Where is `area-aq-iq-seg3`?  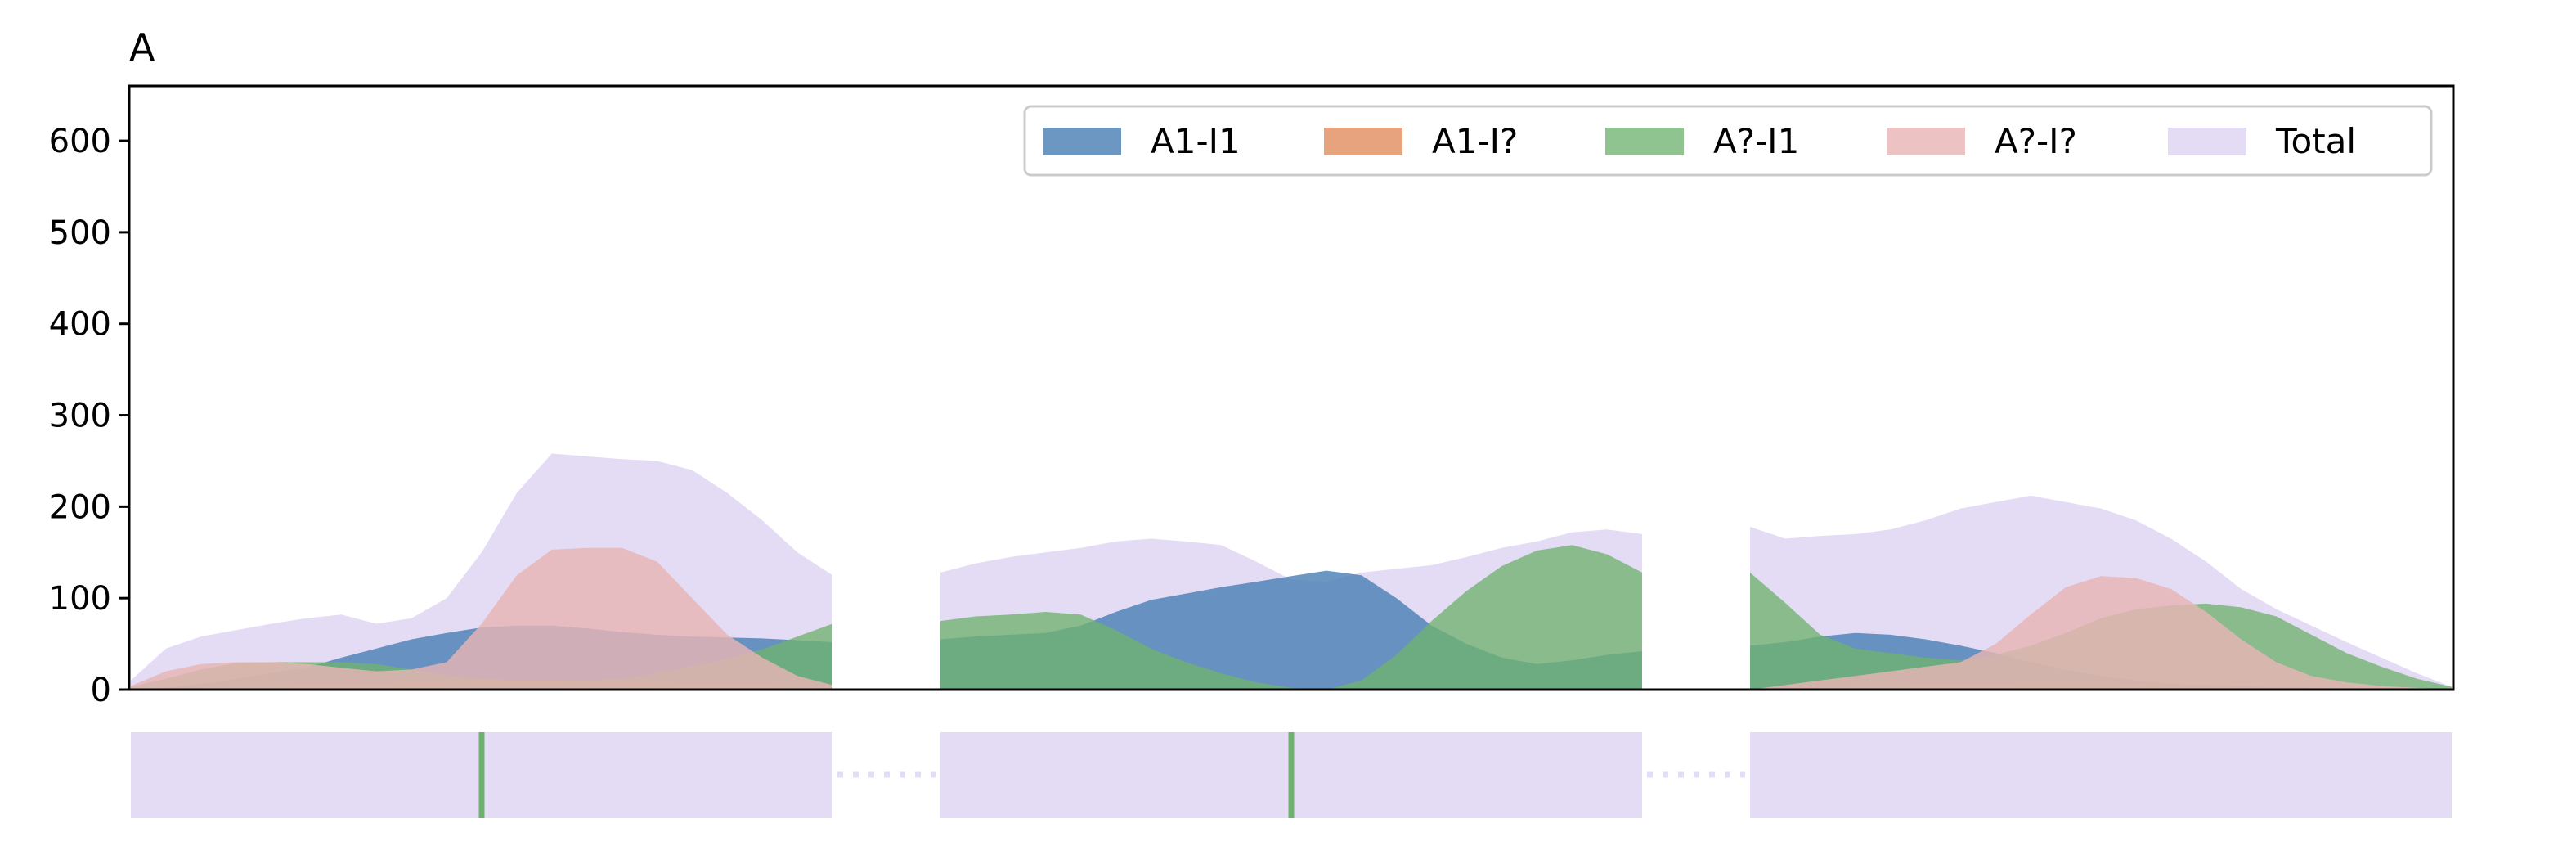 area-aq-iq-seg3 is located at coordinates (2101, 633).